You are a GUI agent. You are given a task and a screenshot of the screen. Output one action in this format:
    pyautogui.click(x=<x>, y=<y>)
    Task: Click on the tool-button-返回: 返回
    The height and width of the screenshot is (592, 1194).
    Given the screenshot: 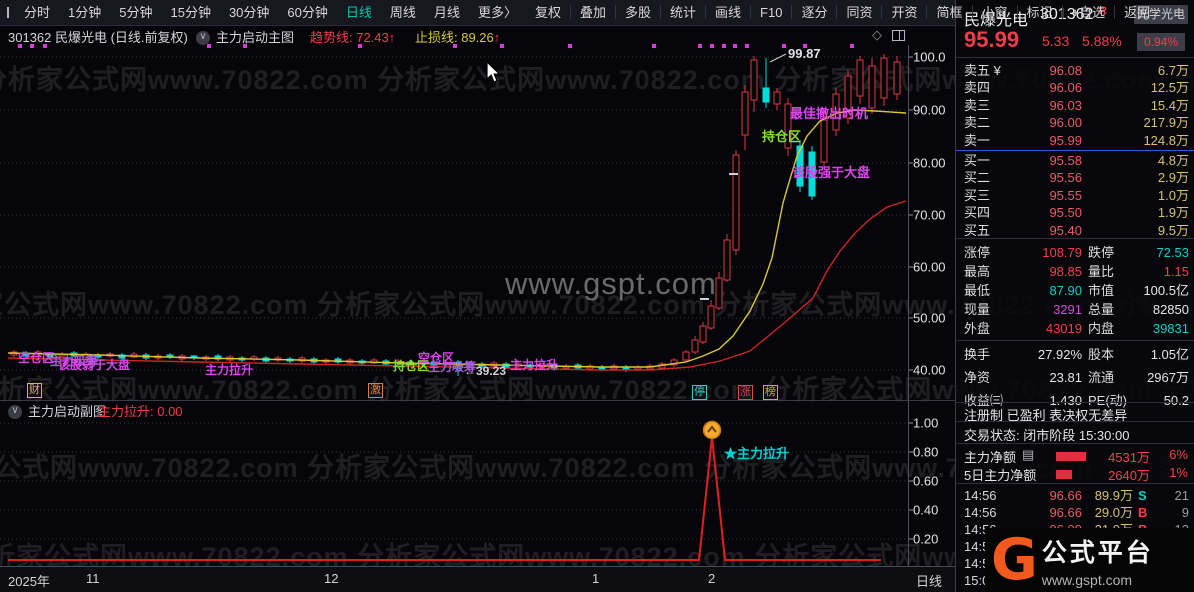 What is the action you would take?
    pyautogui.click(x=1137, y=12)
    